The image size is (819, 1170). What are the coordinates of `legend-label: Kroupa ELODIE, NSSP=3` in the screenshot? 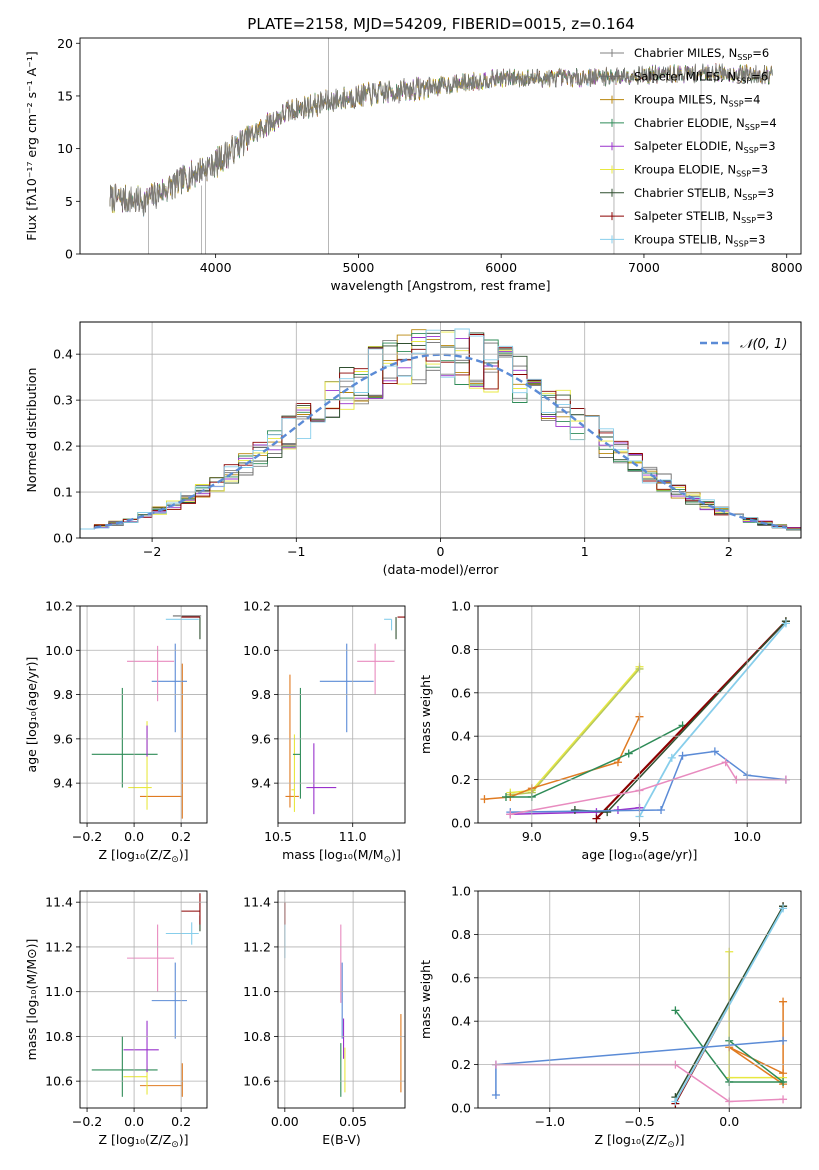 It's located at (701, 171).